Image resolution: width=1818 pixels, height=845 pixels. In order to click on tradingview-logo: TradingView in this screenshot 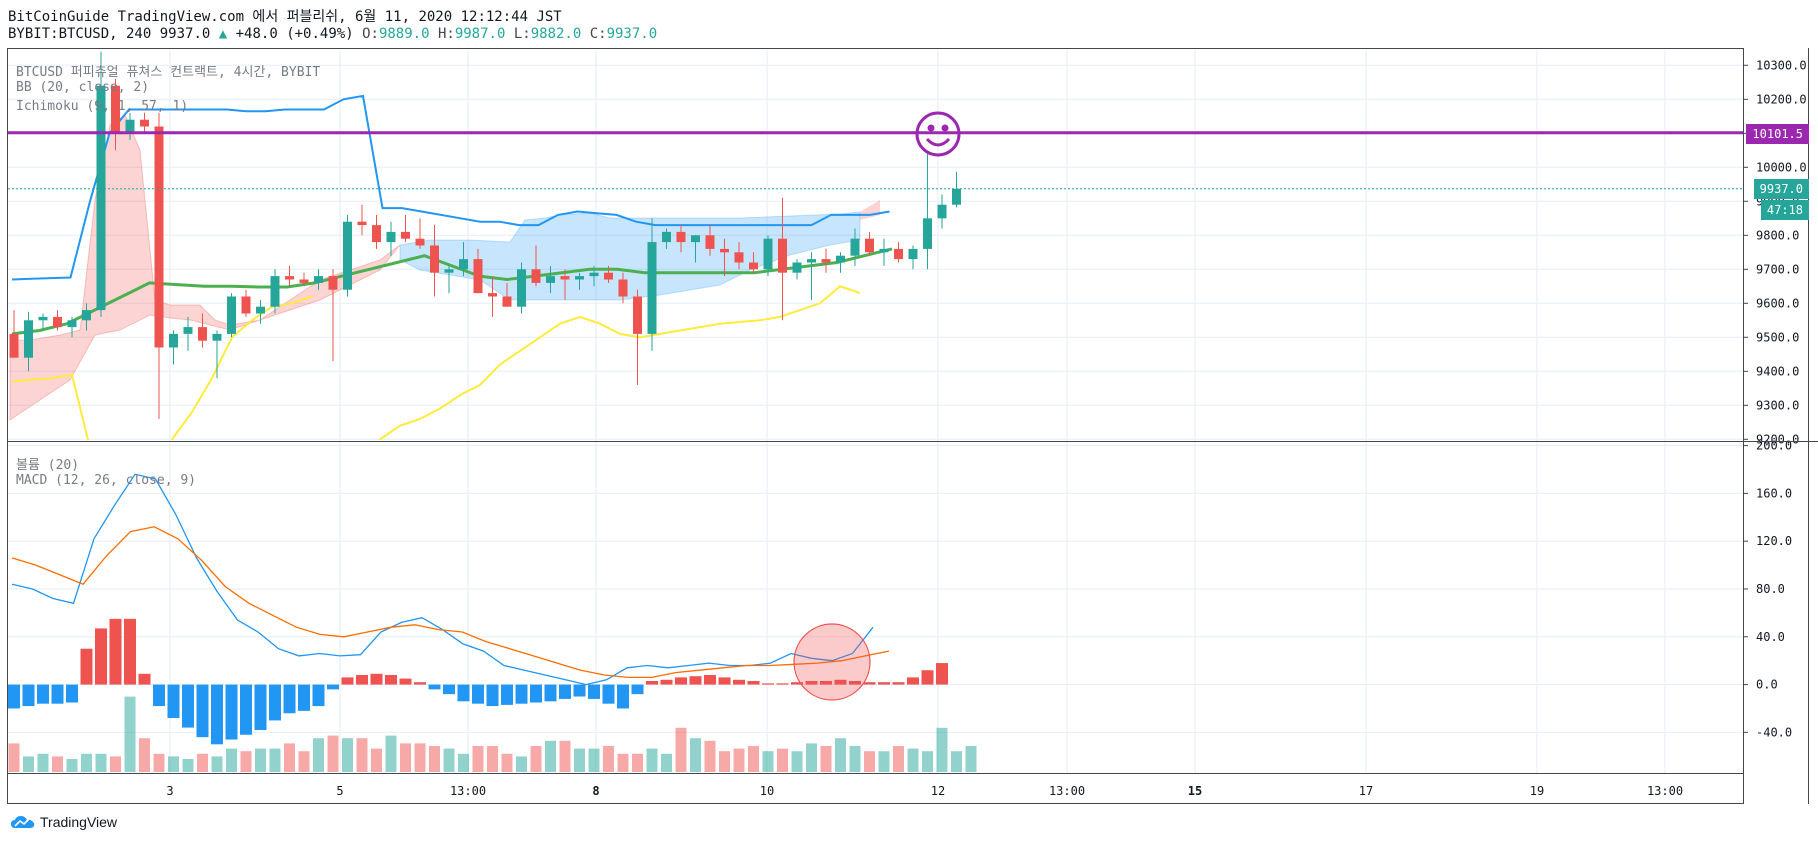, I will do `click(63, 822)`.